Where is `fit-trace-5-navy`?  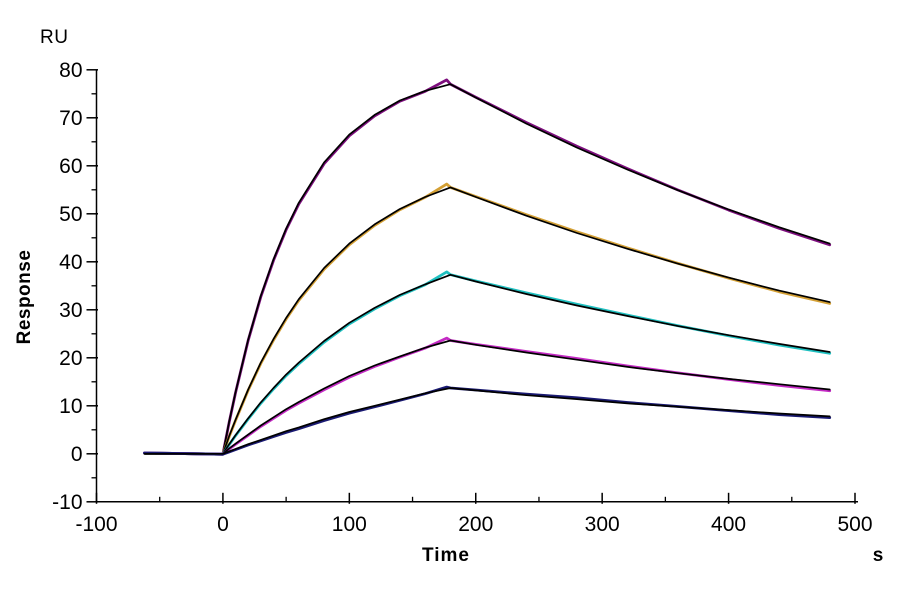
fit-trace-5-navy is located at coordinates (487, 421).